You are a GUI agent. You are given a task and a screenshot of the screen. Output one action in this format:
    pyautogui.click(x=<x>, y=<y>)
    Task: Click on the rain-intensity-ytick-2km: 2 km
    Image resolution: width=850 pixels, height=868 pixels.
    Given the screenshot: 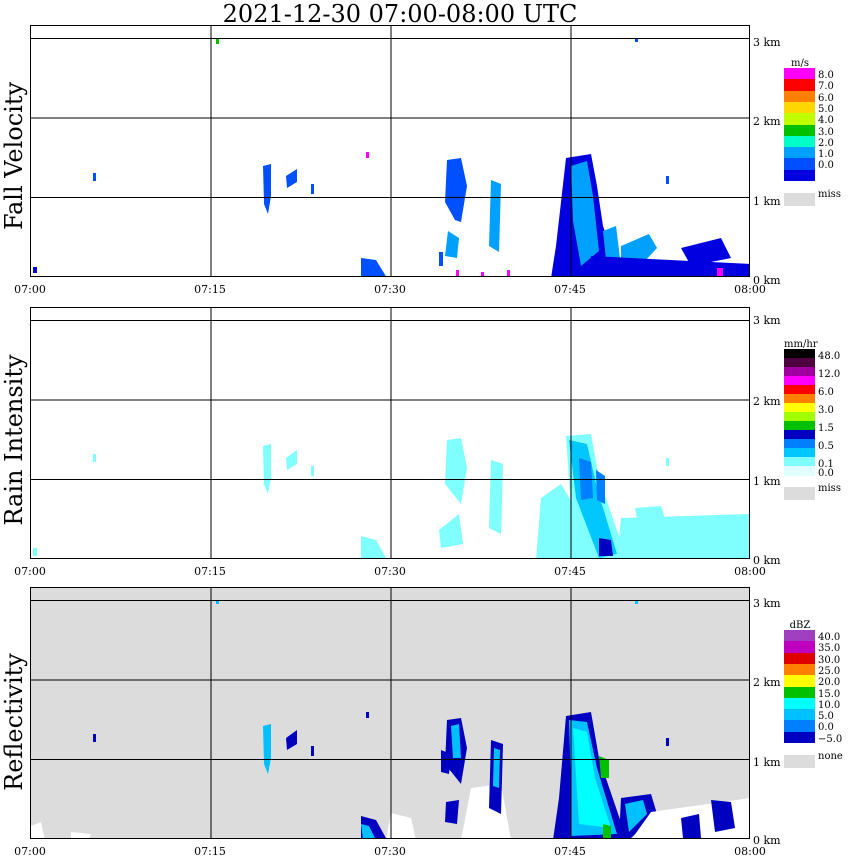 What is the action you would take?
    pyautogui.click(x=767, y=401)
    